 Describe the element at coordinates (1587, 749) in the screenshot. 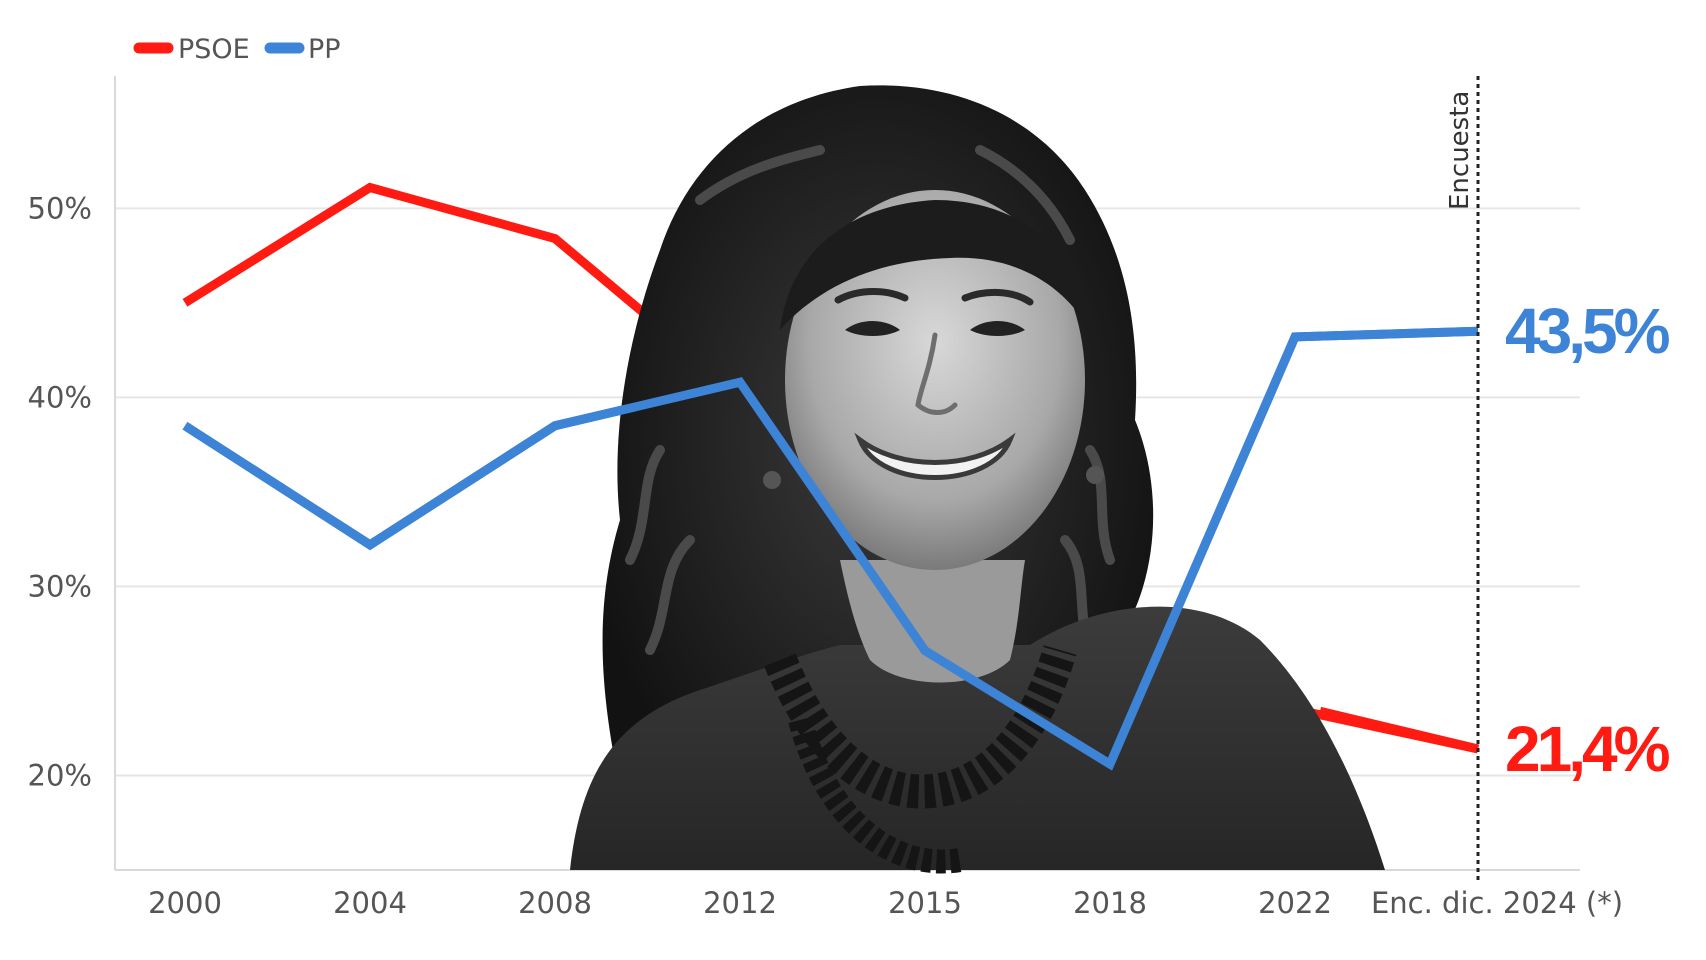

I see `end-label-psoe: 21,4%` at that location.